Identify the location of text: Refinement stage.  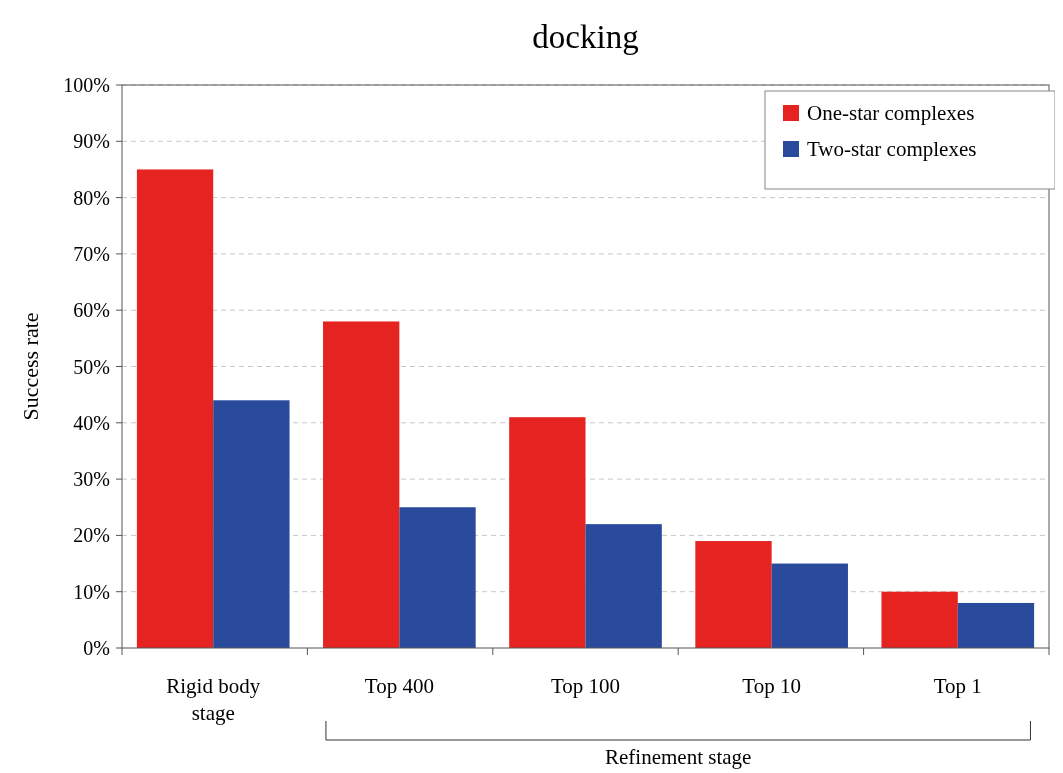
(678, 757).